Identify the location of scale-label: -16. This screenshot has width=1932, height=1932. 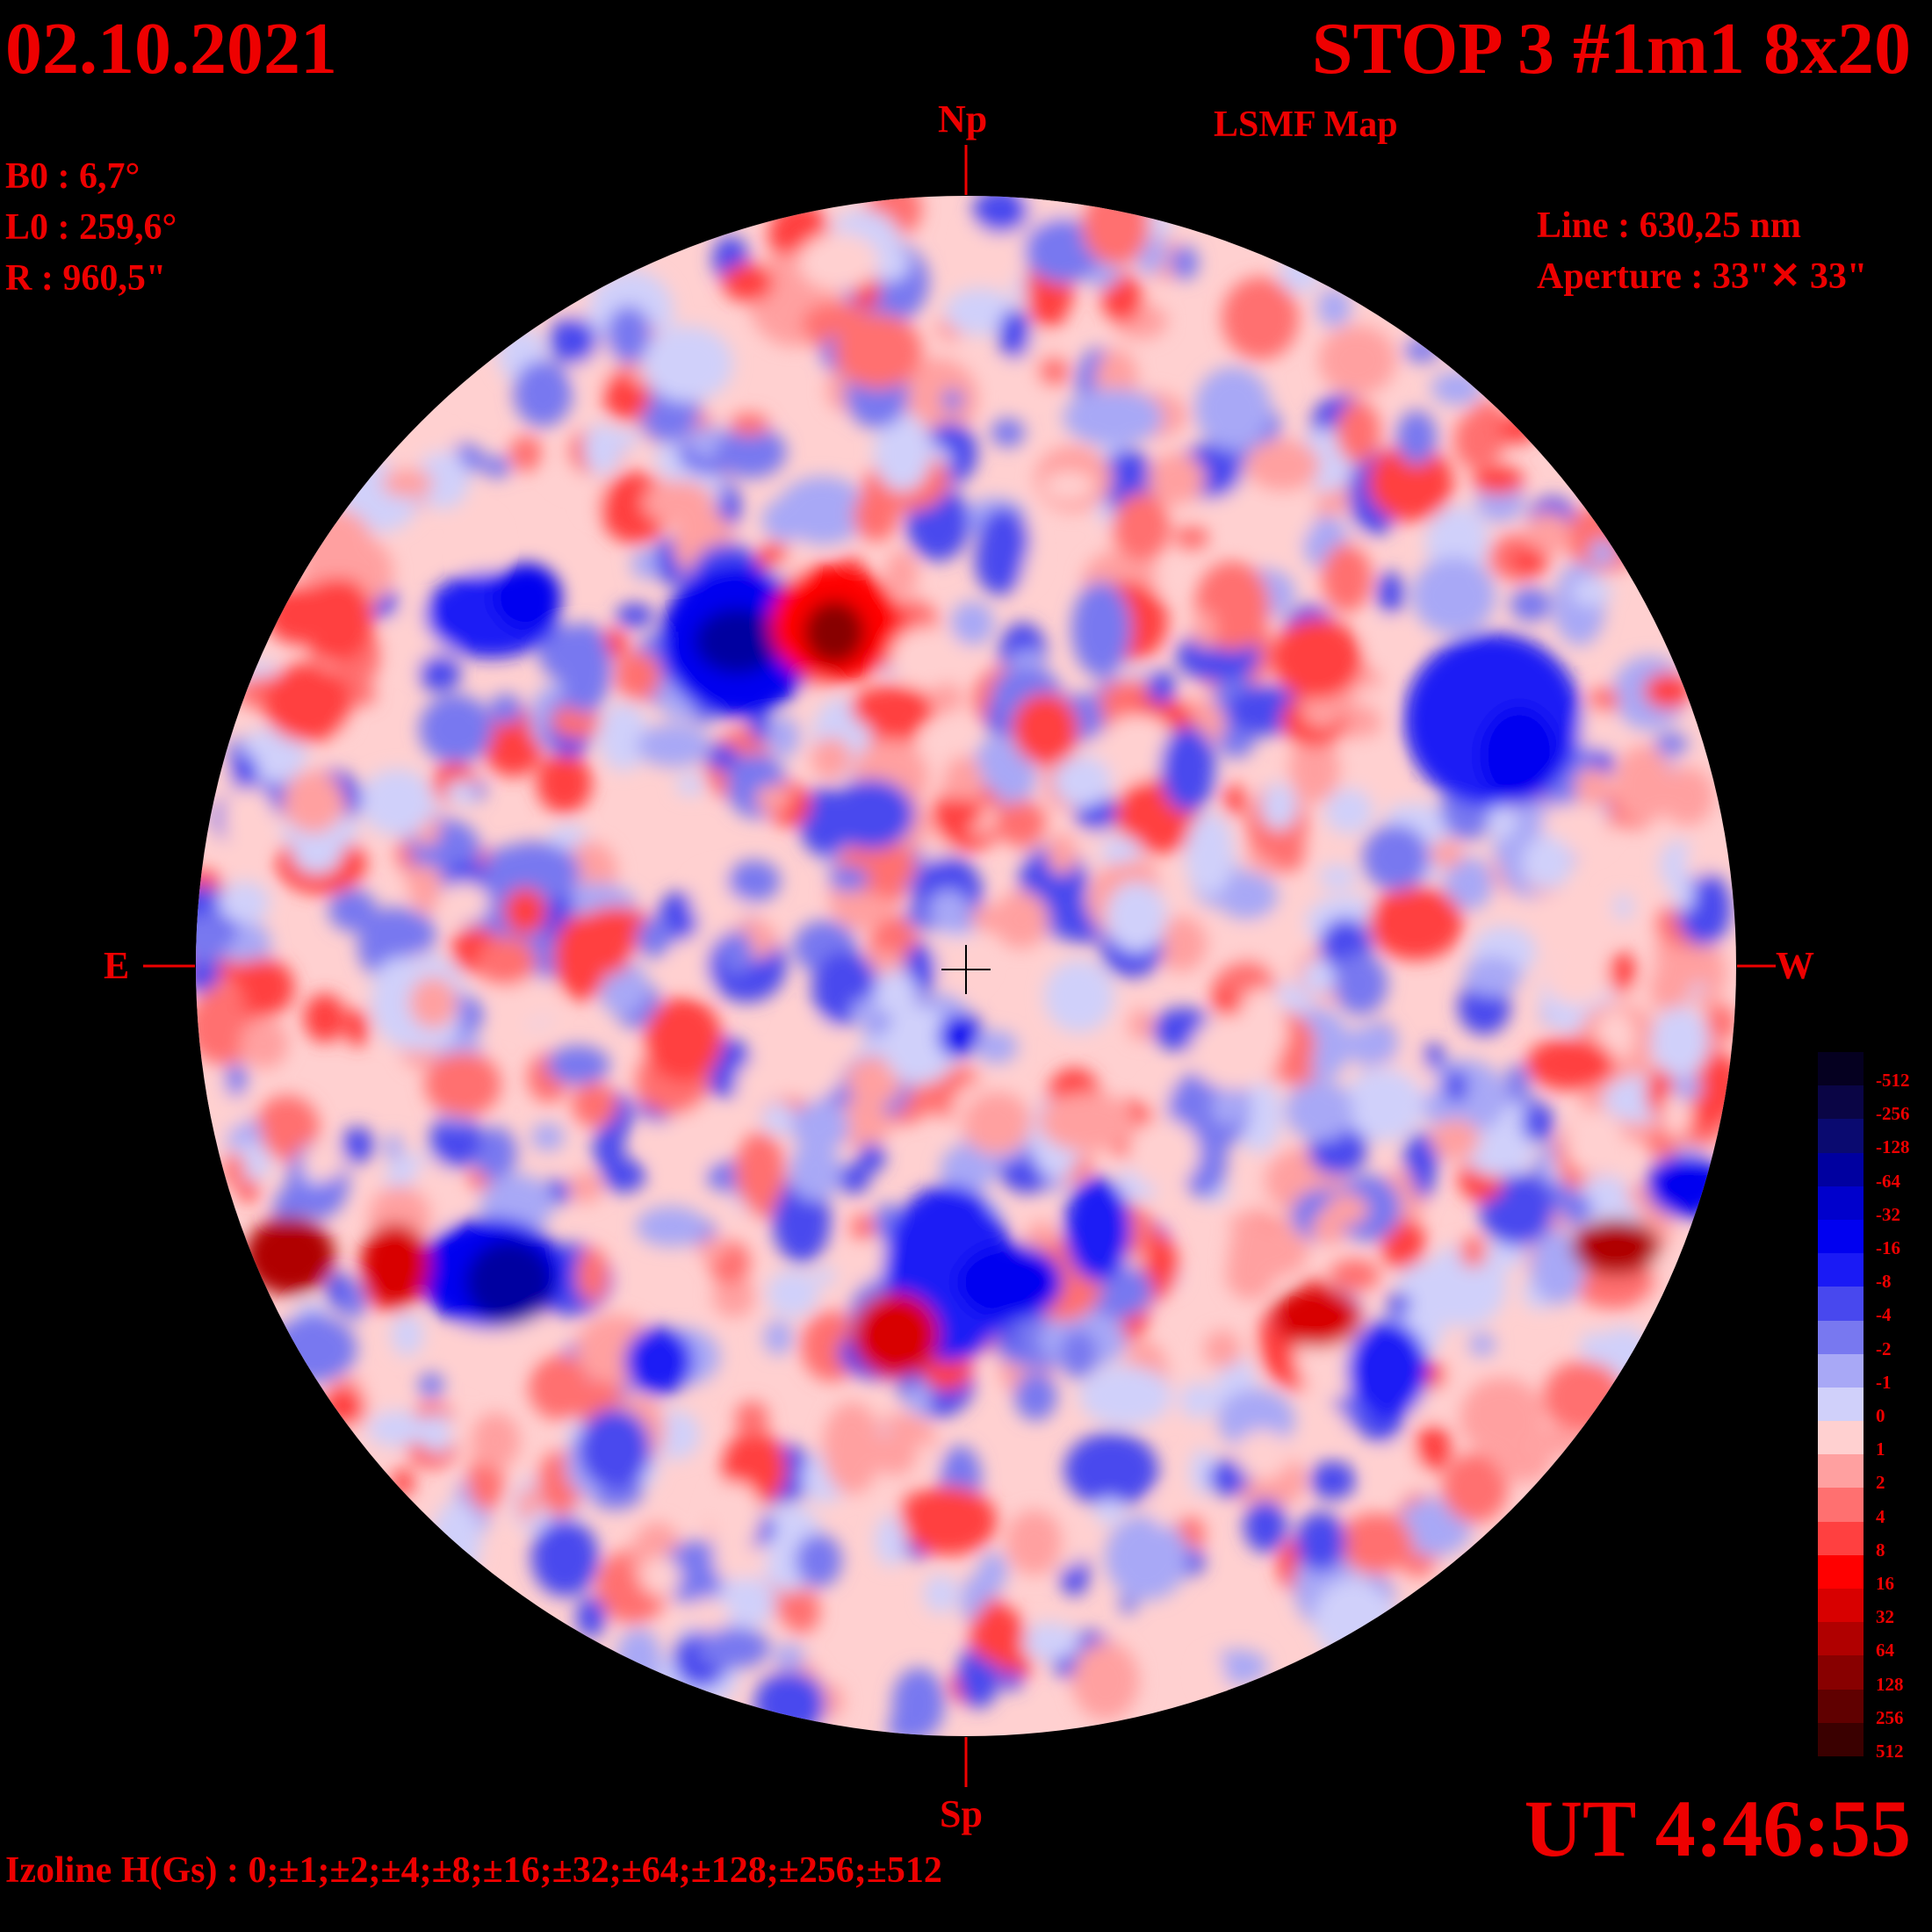
(1888, 1248).